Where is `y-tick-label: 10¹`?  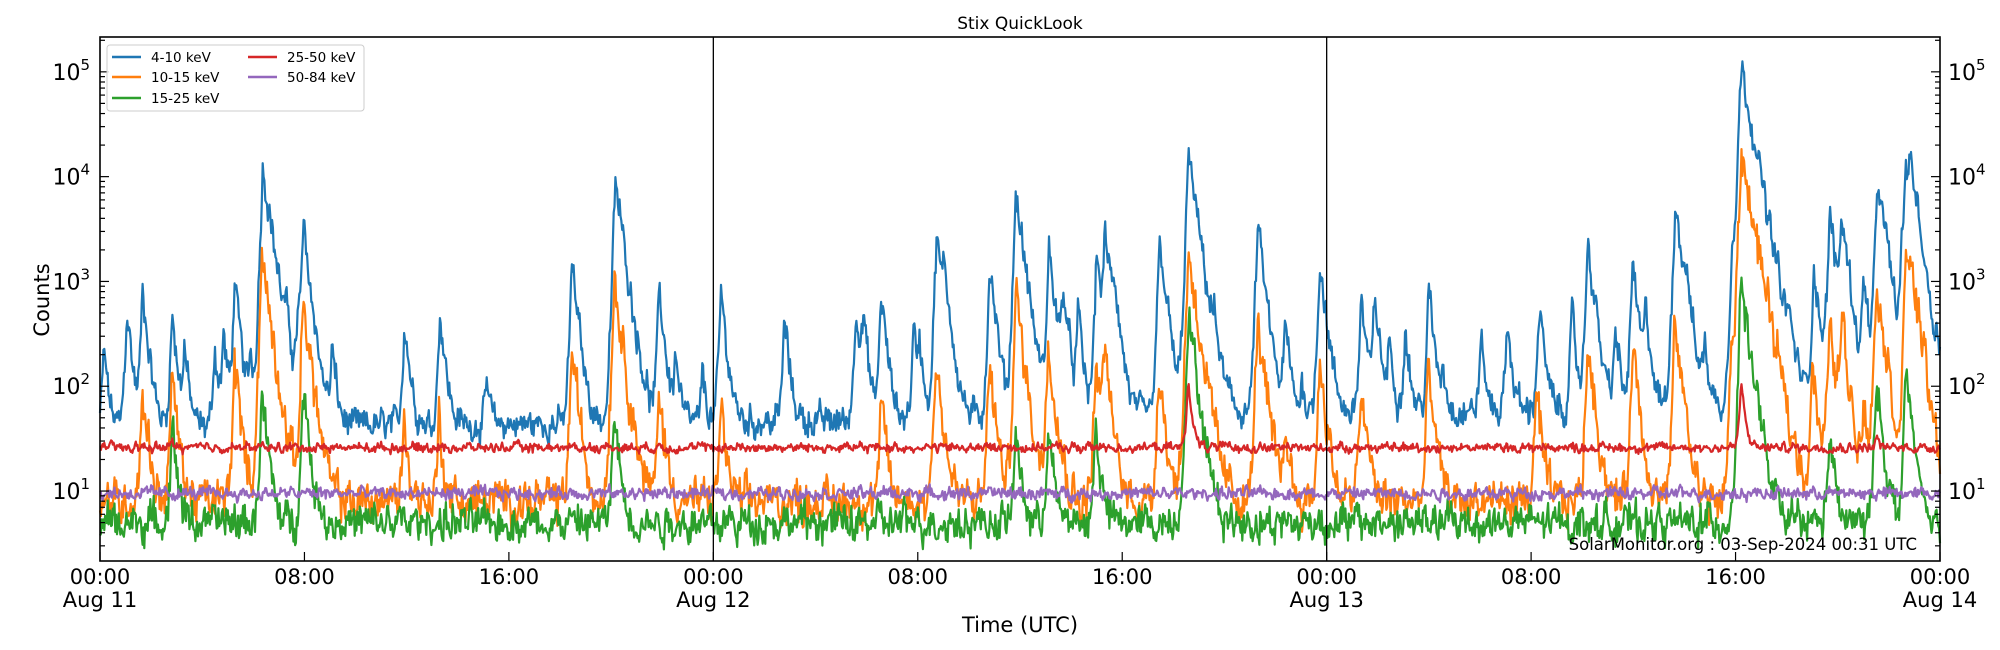
y-tick-label: 10¹ is located at coordinates (71, 490).